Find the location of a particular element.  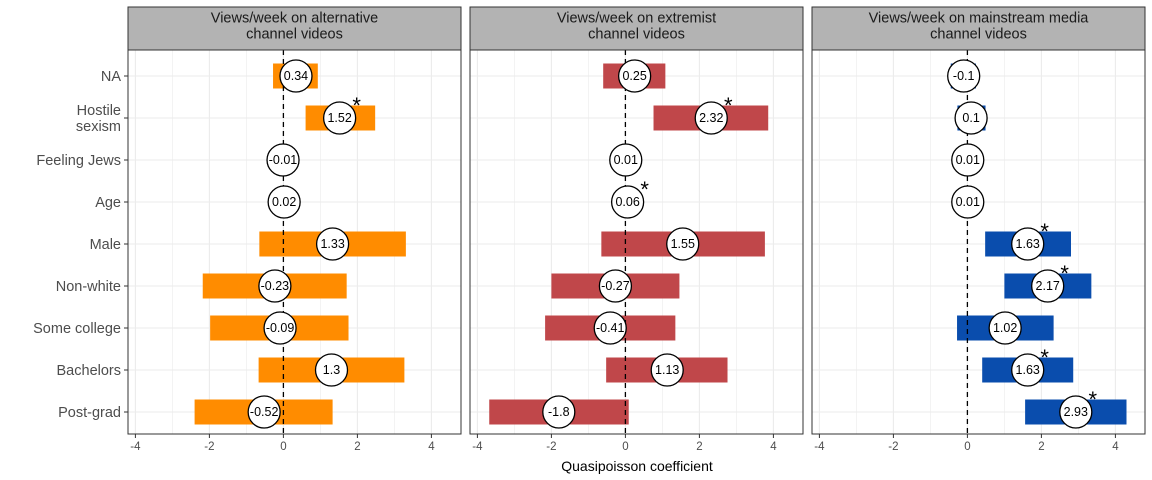

data-label: 1.55 is located at coordinates (683, 244).